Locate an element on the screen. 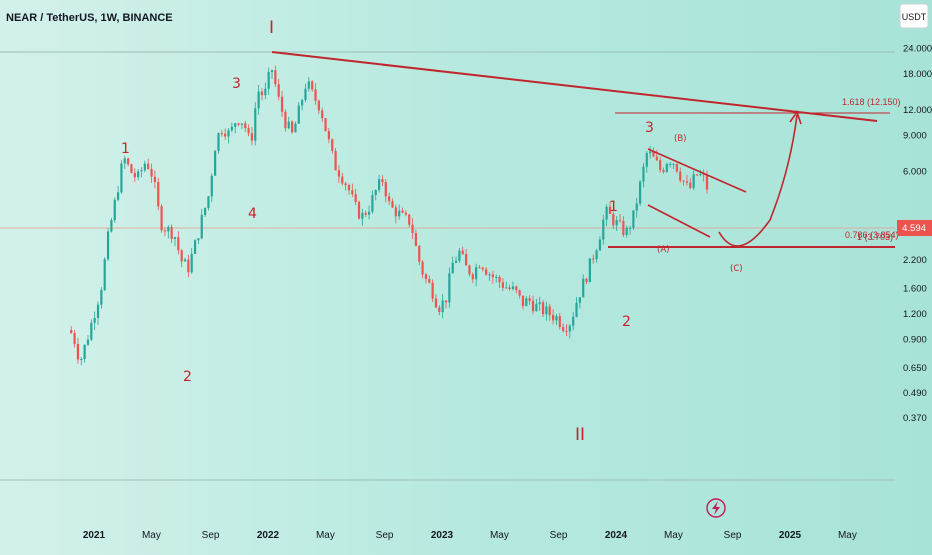 This screenshot has height=555, width=932. last-price-badge: 4.594 is located at coordinates (914, 228).